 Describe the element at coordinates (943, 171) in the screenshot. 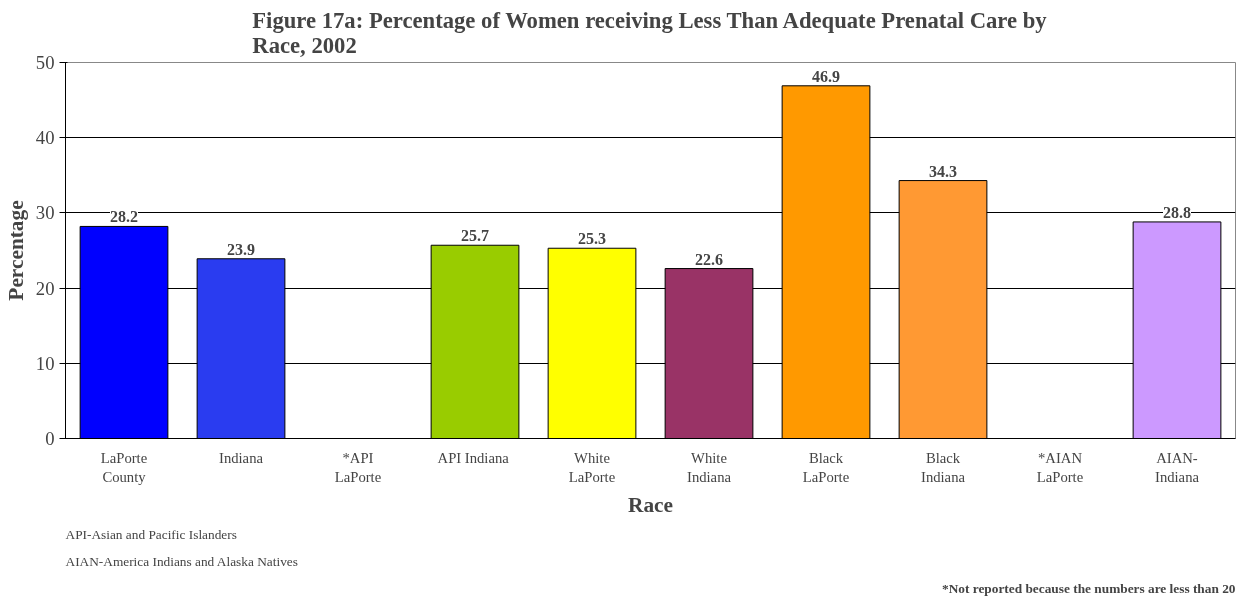

I see `data-label: 34.3` at that location.